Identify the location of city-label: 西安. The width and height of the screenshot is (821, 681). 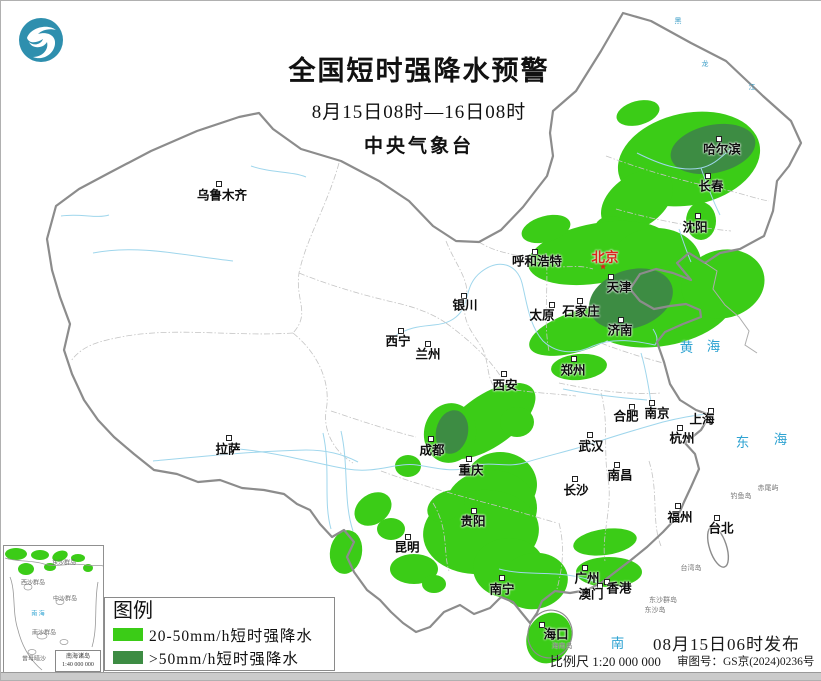
(505, 385).